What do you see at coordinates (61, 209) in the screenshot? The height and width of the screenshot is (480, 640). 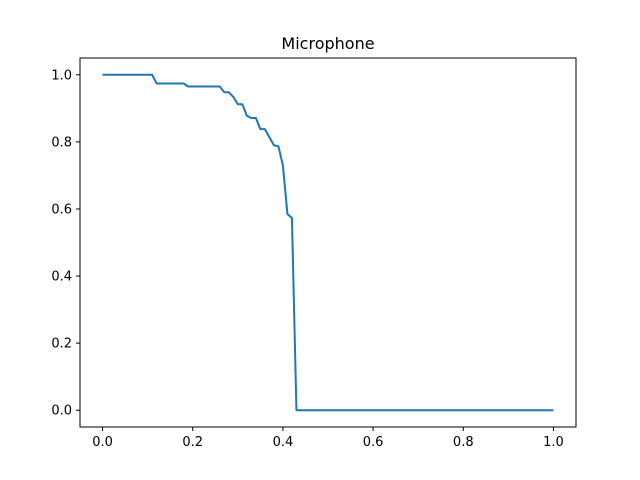 I see `y-tick-label: 0.6` at bounding box center [61, 209].